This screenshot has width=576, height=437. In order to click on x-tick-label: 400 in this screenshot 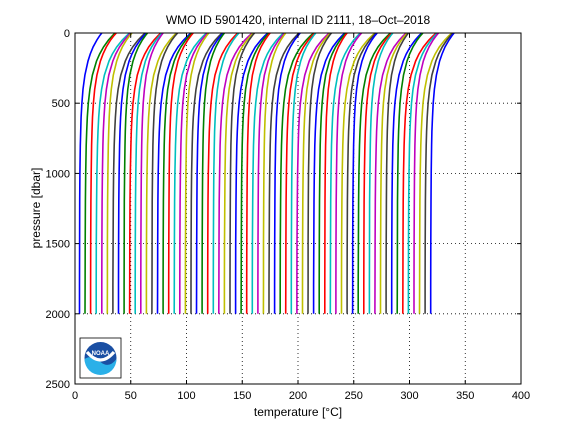, I will do `click(521, 396)`.